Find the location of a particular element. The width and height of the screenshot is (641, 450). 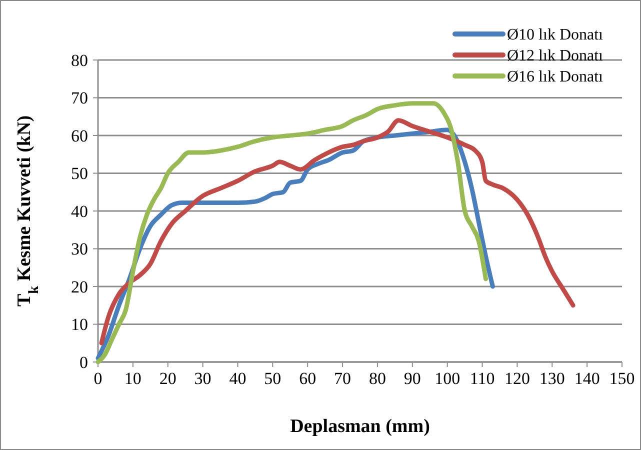

x-tick-label: 0 is located at coordinates (98, 378).